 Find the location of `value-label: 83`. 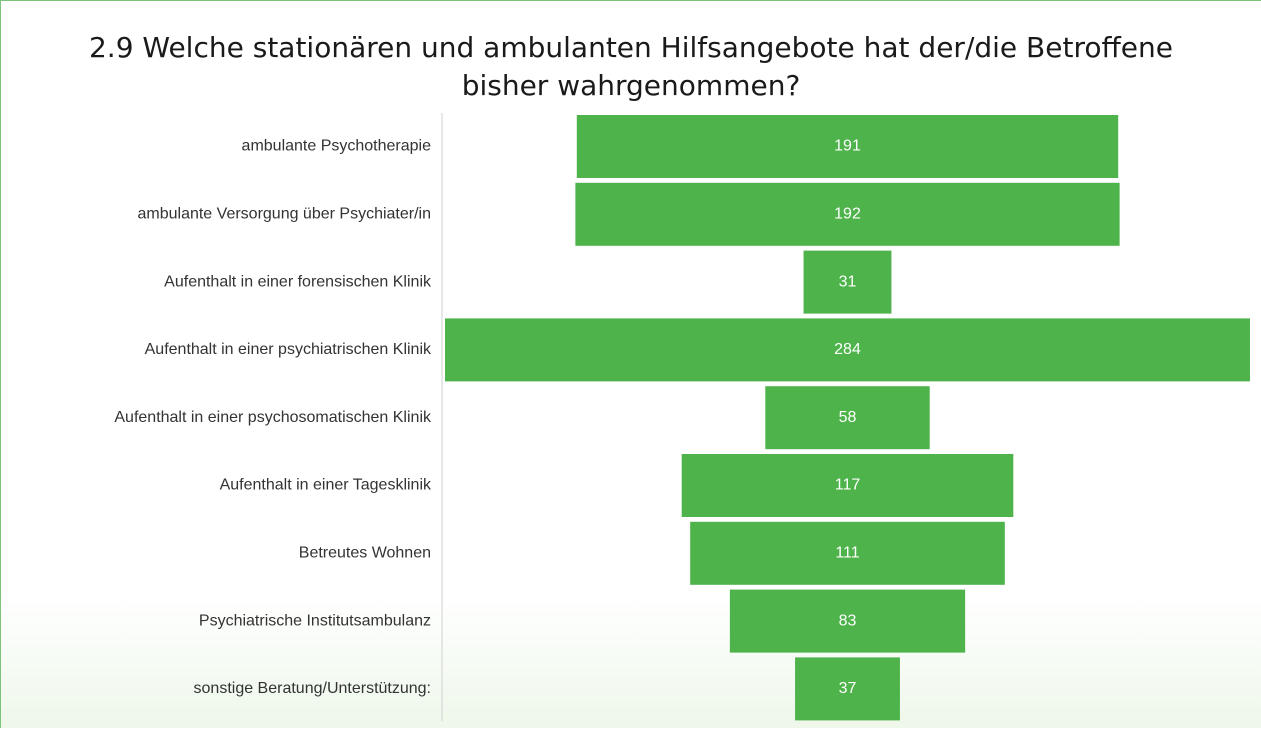

value-label: 83 is located at coordinates (848, 620).